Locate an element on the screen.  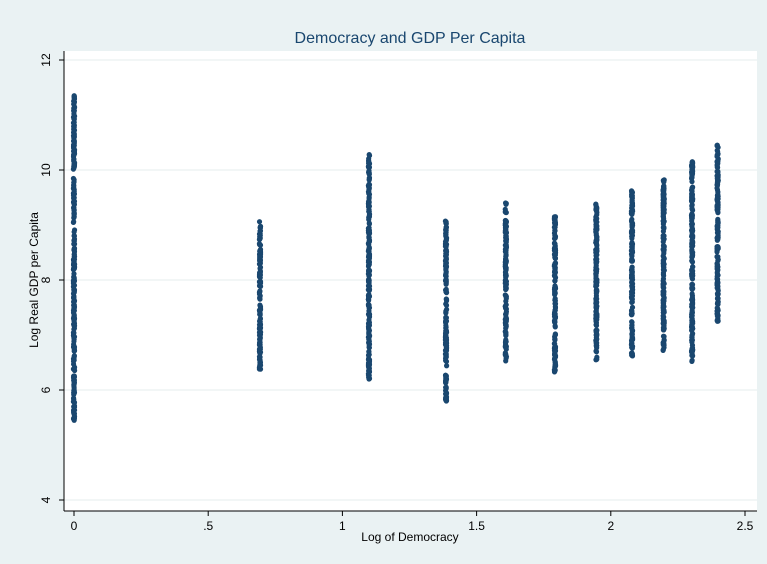
x-tick-label: 2.5 is located at coordinates (745, 526).